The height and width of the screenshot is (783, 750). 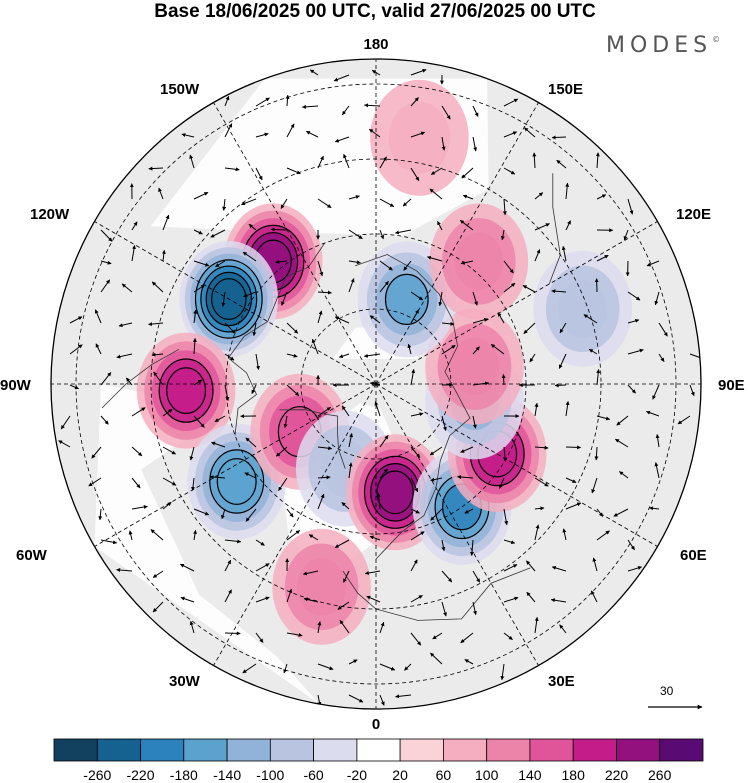 What do you see at coordinates (663, 45) in the screenshot?
I see `modes-logo: MODES©` at bounding box center [663, 45].